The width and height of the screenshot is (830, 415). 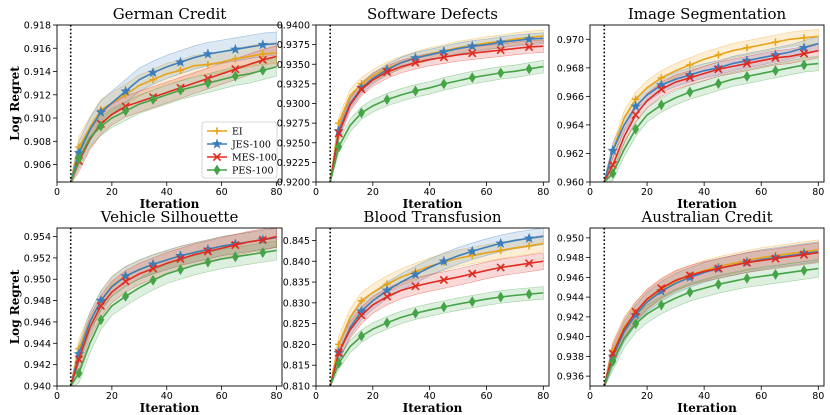 What do you see at coordinates (253, 171) in the screenshot?
I see `legend-label: PES-100` at bounding box center [253, 171].